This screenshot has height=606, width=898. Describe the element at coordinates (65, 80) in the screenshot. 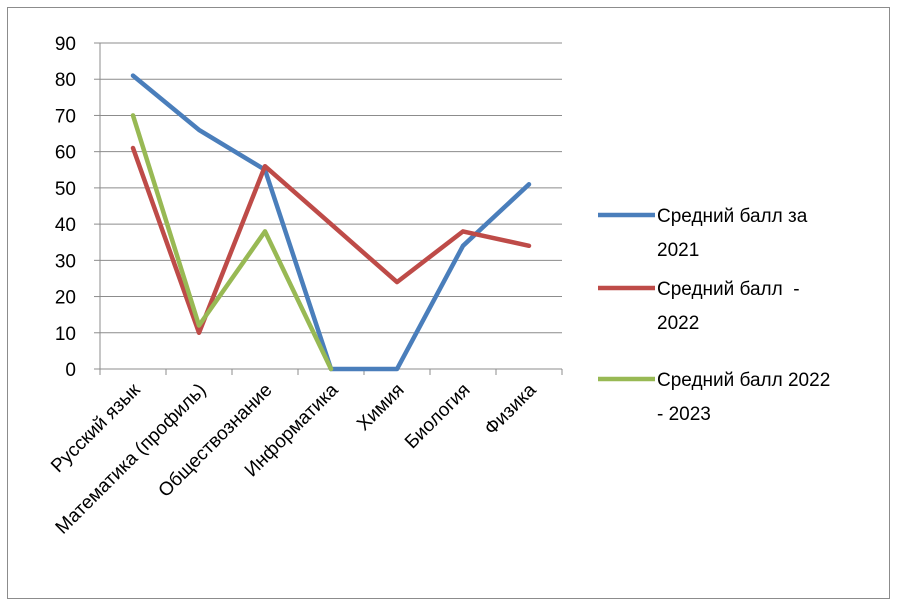

I see `y-tick-label: 80` at that location.